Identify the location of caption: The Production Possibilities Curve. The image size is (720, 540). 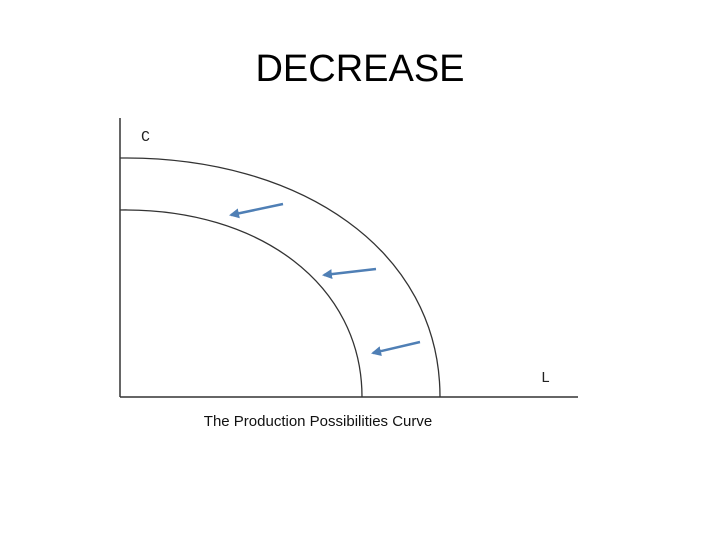
(318, 421).